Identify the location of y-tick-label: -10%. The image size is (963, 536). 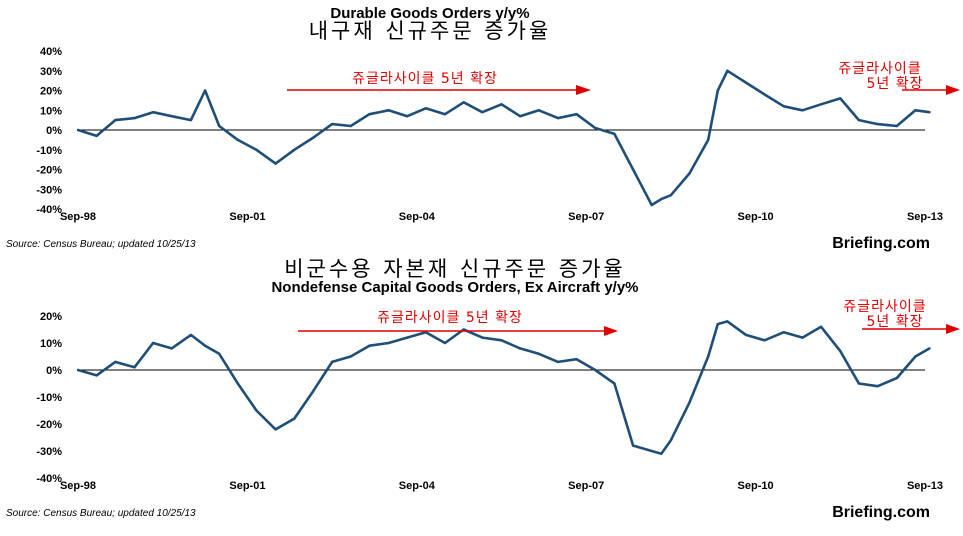
(49, 151).